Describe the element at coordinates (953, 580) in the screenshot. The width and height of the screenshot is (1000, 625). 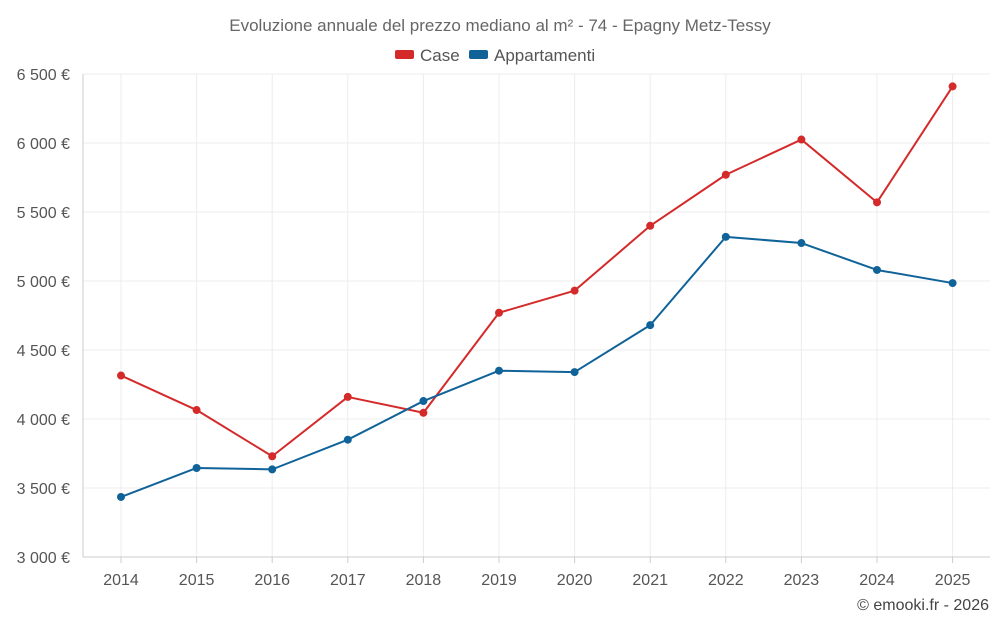
I see `x-tick-label: 2025` at that location.